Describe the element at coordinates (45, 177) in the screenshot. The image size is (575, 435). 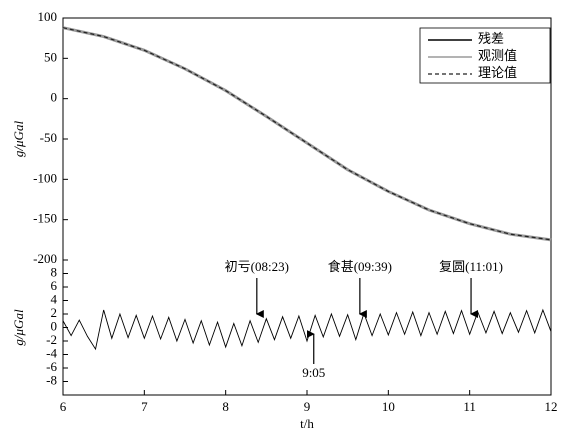
I see `y-tick-label: -100` at that location.